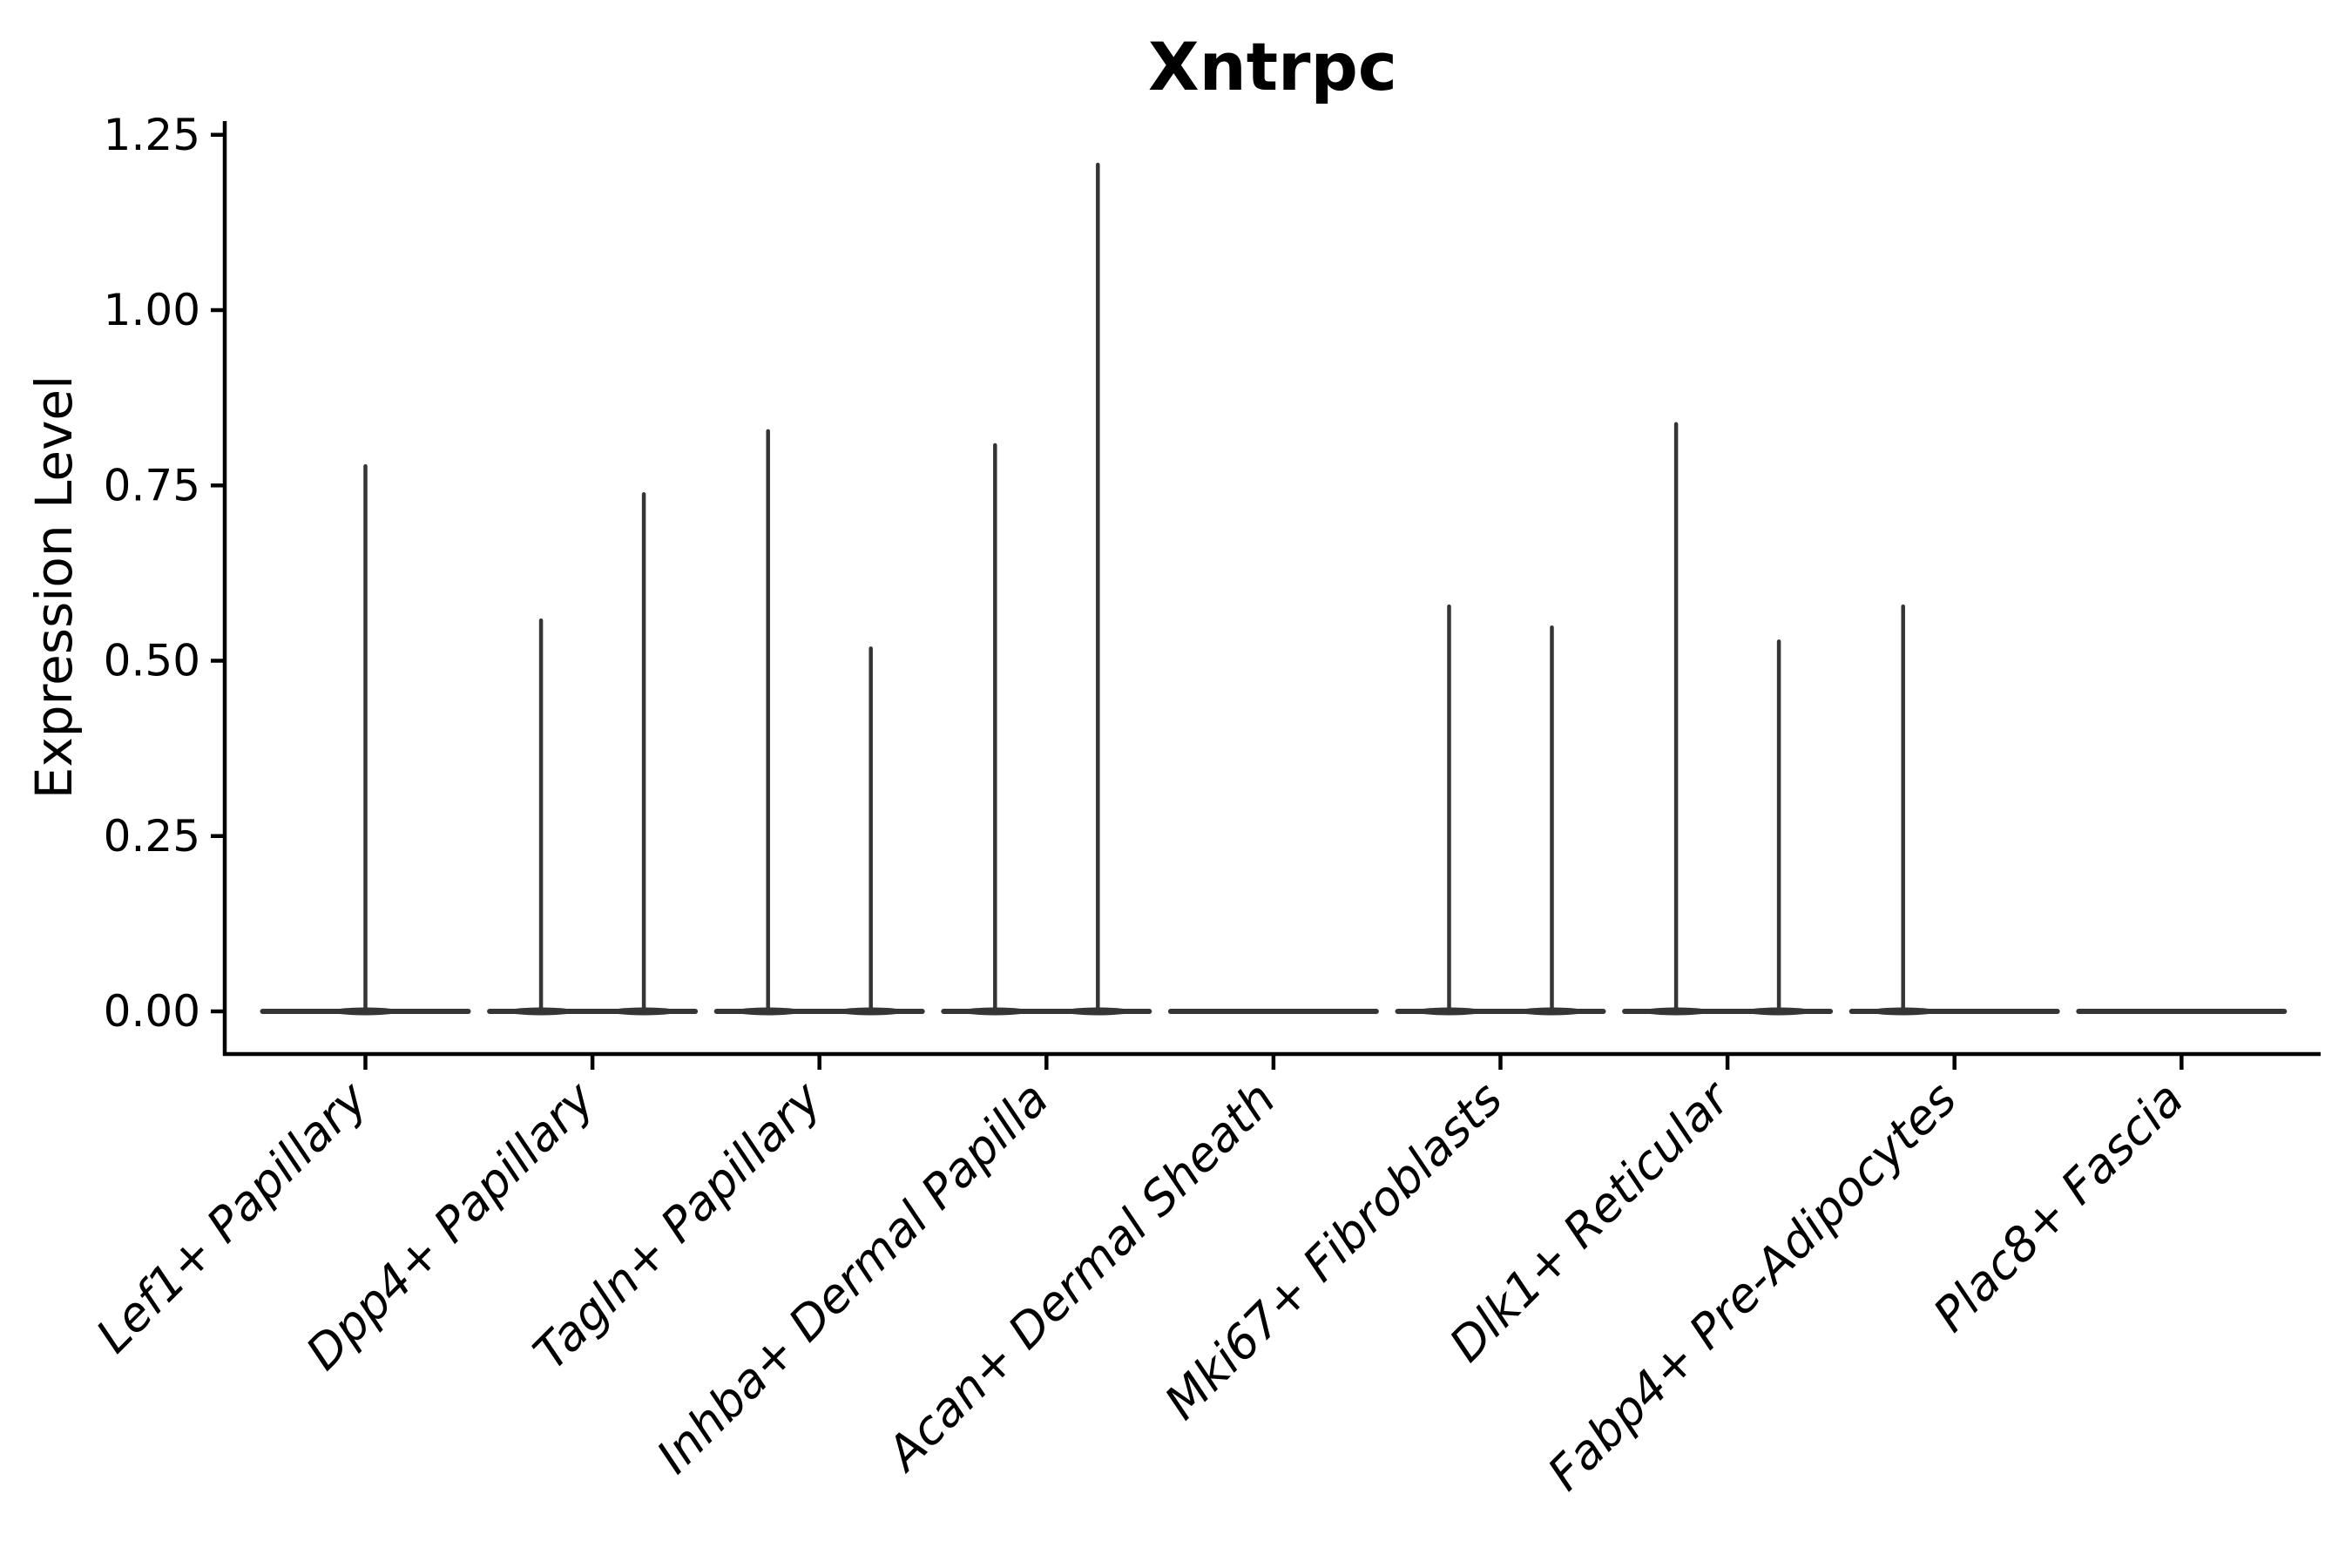  Describe the element at coordinates (152, 485) in the screenshot. I see `y-tick-label: 0.75` at that location.